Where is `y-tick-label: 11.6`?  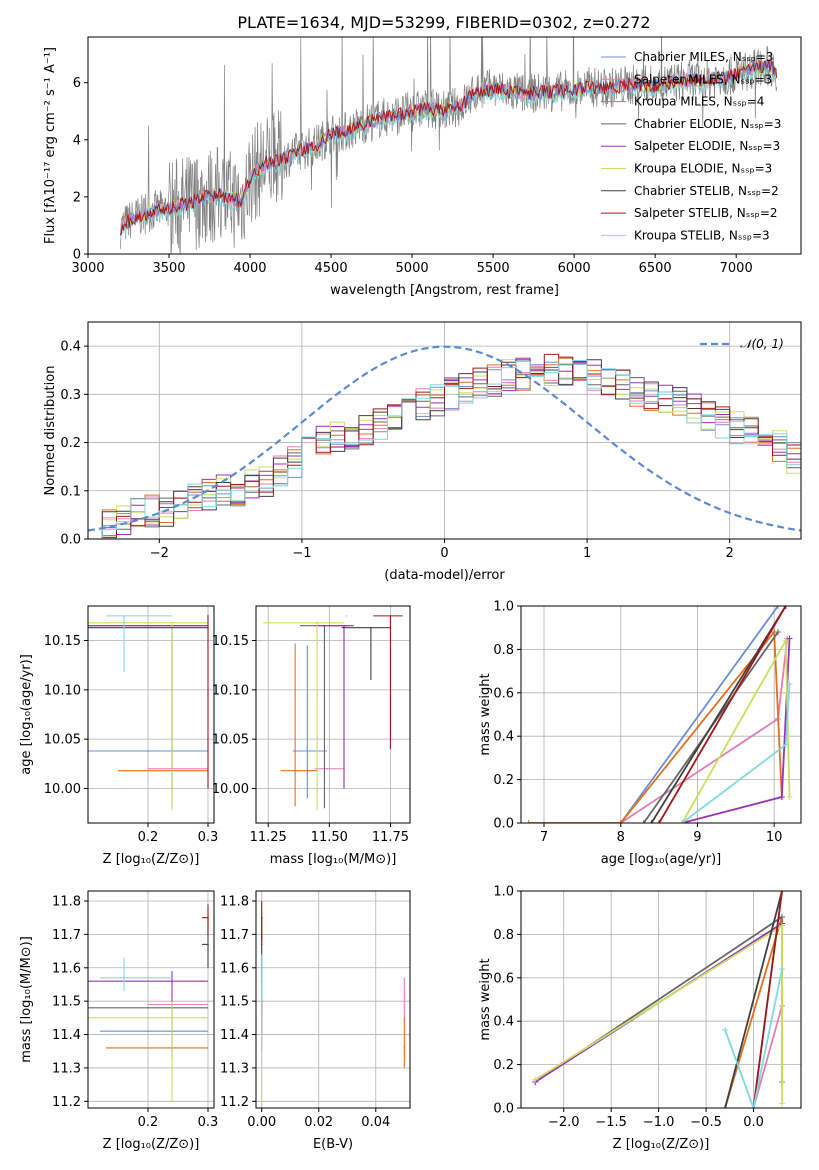 y-tick-label: 11.6 is located at coordinates (66, 968).